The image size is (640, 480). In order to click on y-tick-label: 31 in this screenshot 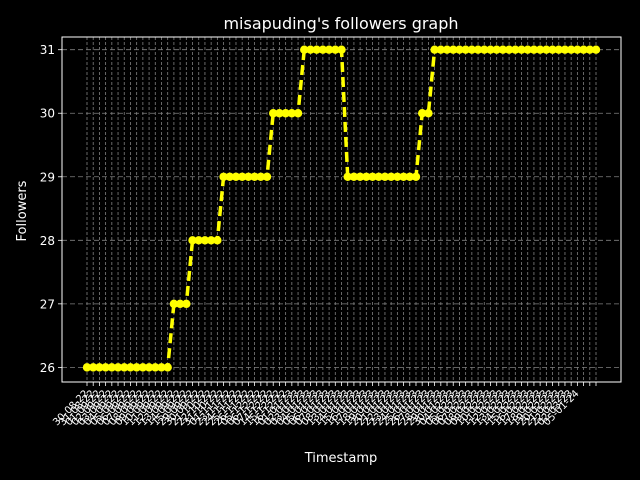, I will do `click(47, 50)`.